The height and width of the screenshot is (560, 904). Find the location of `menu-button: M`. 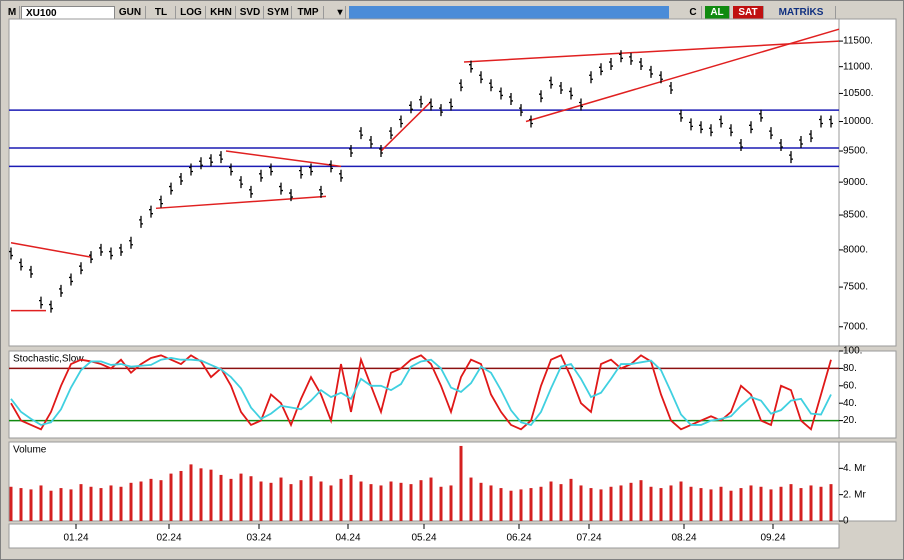

menu-button: M is located at coordinates (12, 12).